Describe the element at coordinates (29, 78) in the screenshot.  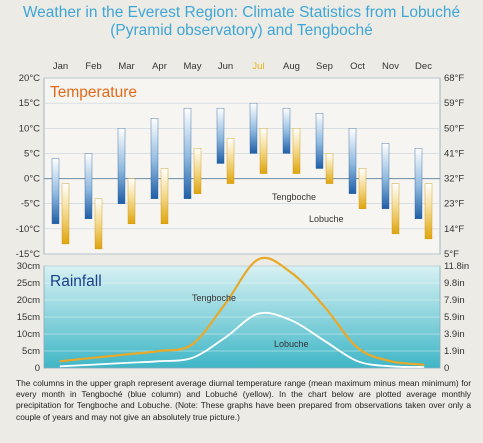
I see `temperature-left-tick-label: 20°C` at that location.